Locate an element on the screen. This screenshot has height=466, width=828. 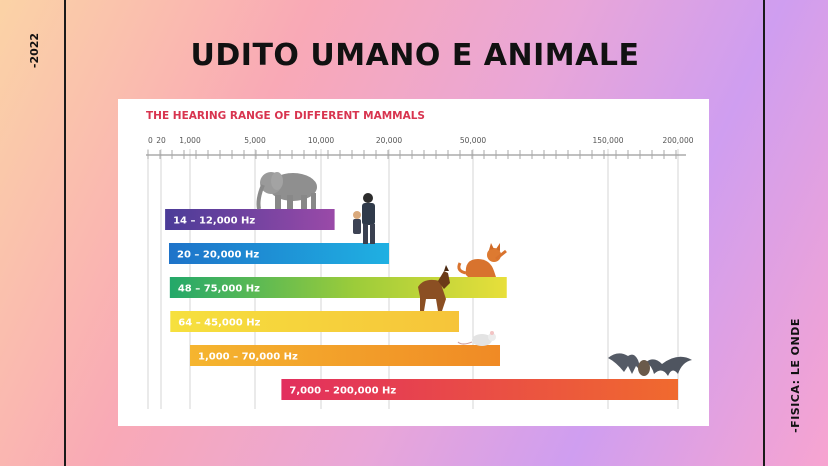
x-axis-ruler is located at coordinates (416, 154).